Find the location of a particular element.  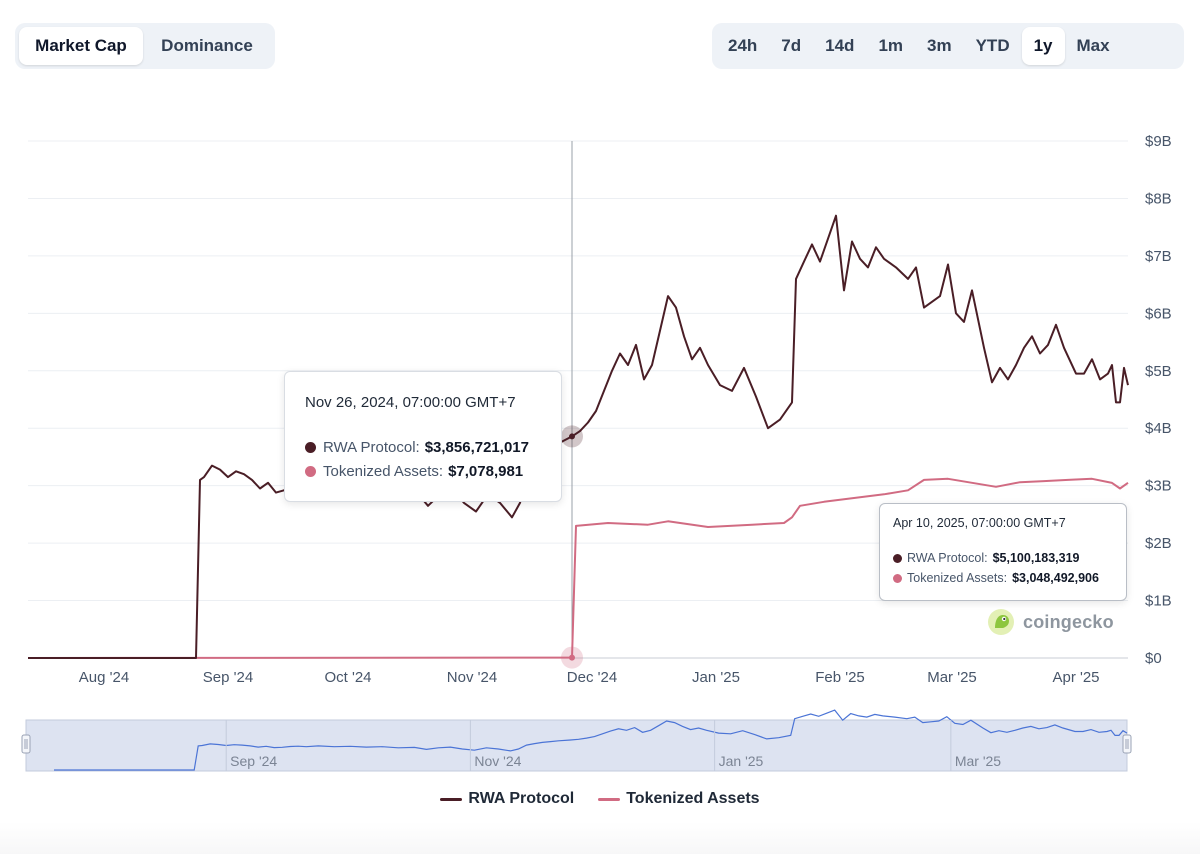

gecko-logo-icon is located at coordinates (1001, 622).